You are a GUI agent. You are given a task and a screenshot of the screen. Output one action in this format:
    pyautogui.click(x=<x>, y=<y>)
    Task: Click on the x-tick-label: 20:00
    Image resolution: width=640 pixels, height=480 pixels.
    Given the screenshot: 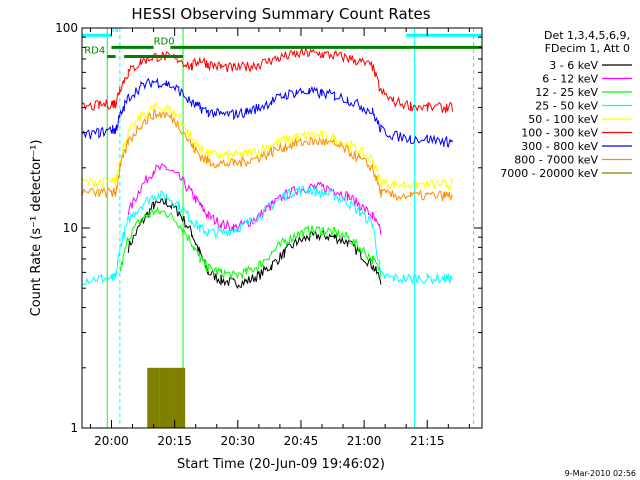 What is the action you would take?
    pyautogui.click(x=111, y=441)
    